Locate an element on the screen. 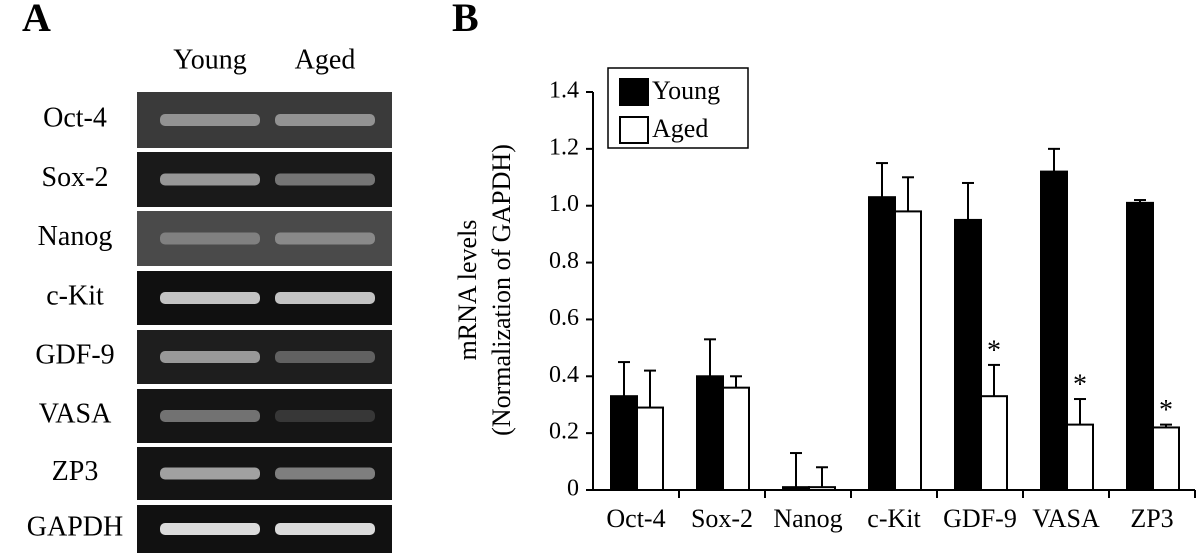  column-label: Young is located at coordinates (209, 59).